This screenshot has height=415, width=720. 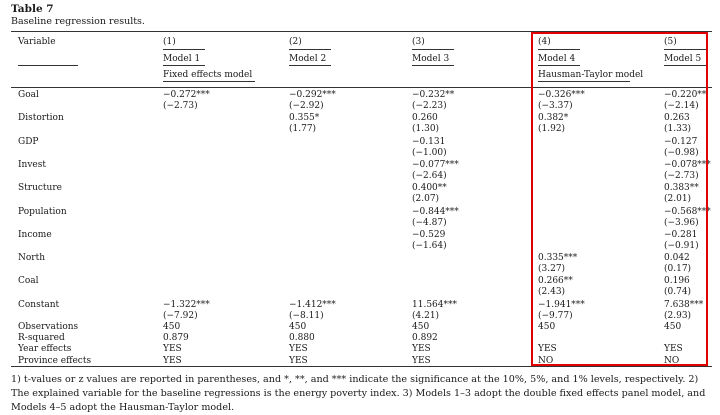 I want to click on coef-cell: −0.232**, so click(x=433, y=95).